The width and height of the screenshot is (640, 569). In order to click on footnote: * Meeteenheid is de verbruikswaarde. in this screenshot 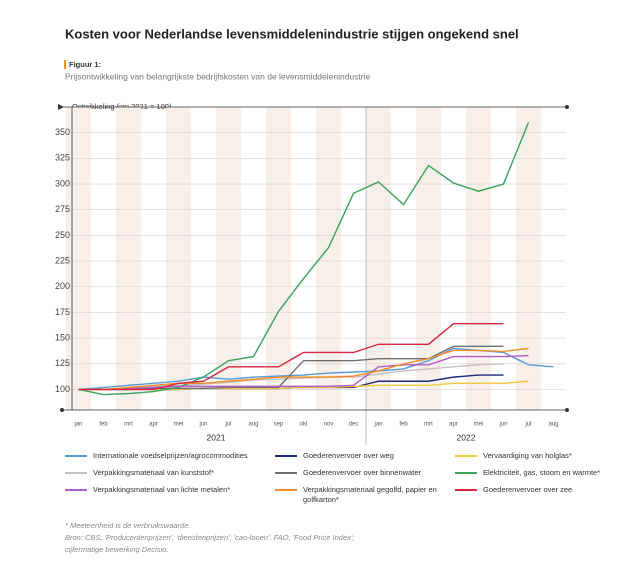, I will do `click(128, 525)`.